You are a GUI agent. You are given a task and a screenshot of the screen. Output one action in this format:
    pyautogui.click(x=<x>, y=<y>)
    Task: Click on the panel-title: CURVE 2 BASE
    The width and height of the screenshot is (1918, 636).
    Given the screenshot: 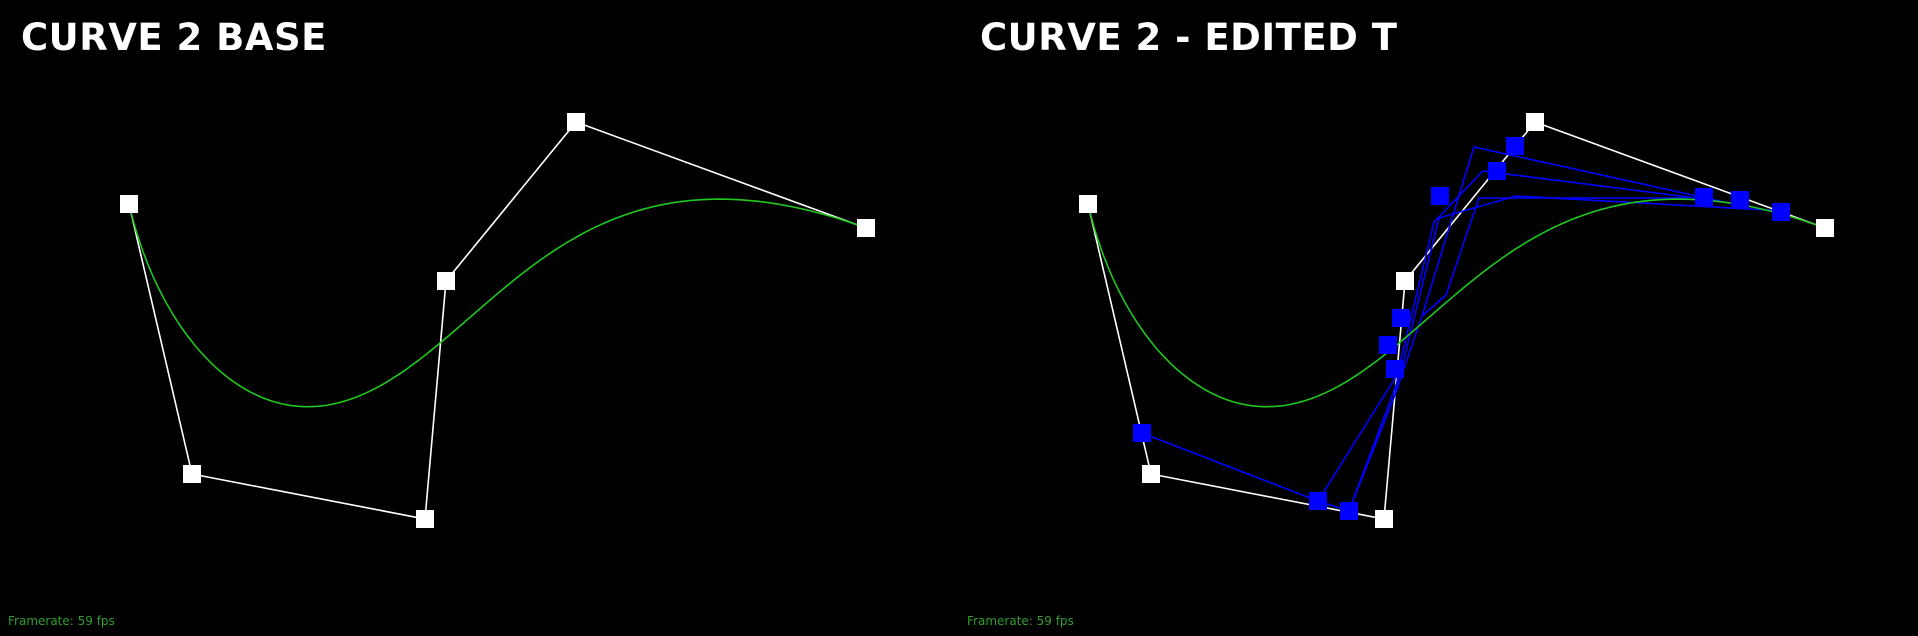 What is the action you would take?
    pyautogui.click(x=174, y=37)
    